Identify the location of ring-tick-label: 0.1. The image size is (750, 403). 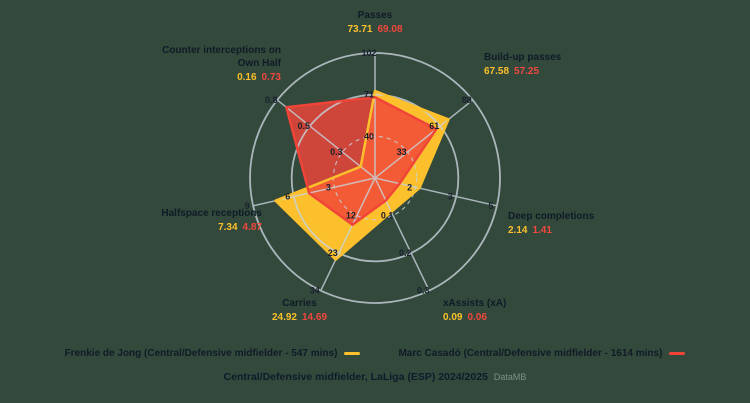
(387, 216).